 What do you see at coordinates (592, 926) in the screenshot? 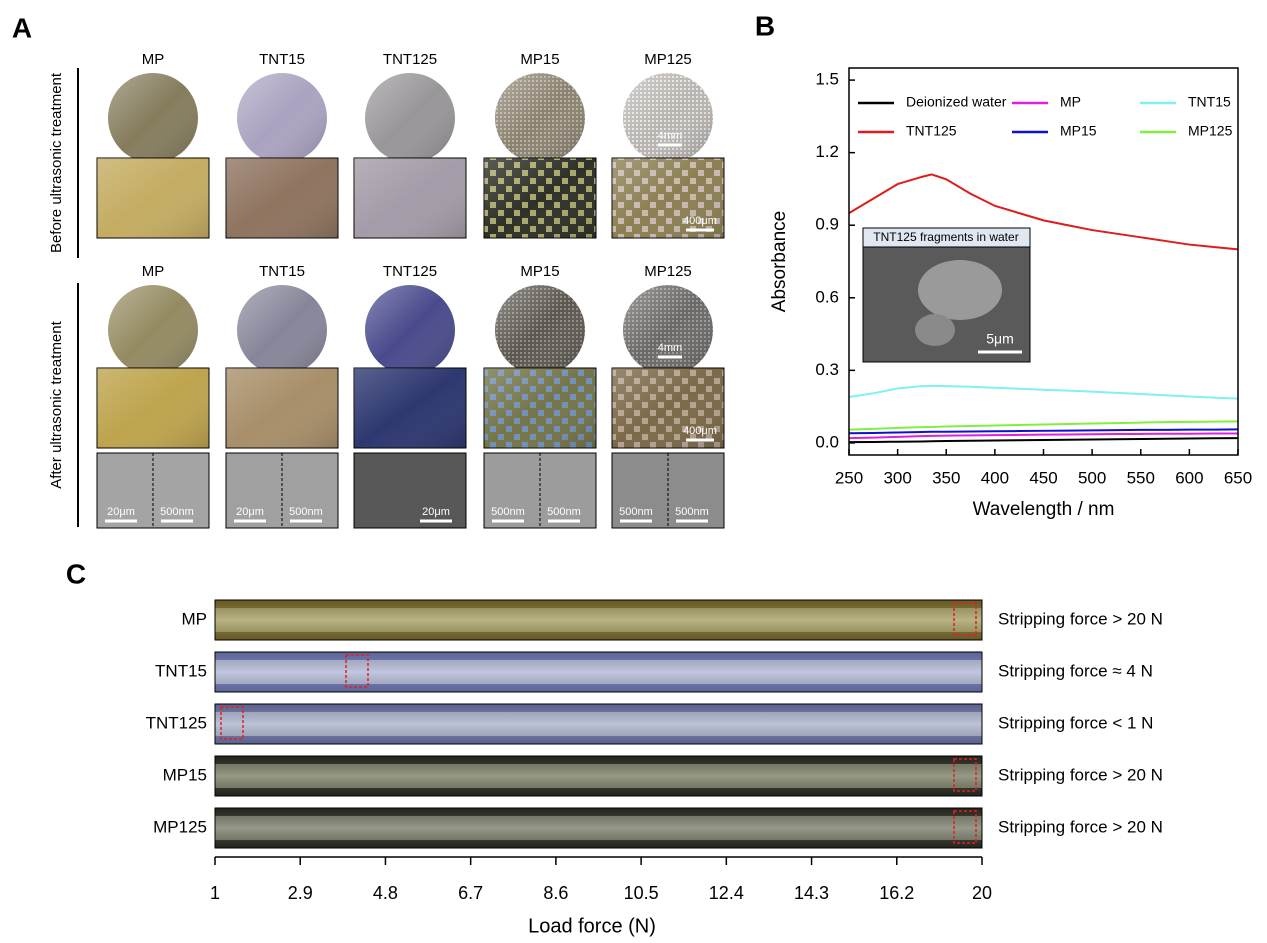
I see `x-axis-label: Load force (N)` at bounding box center [592, 926].